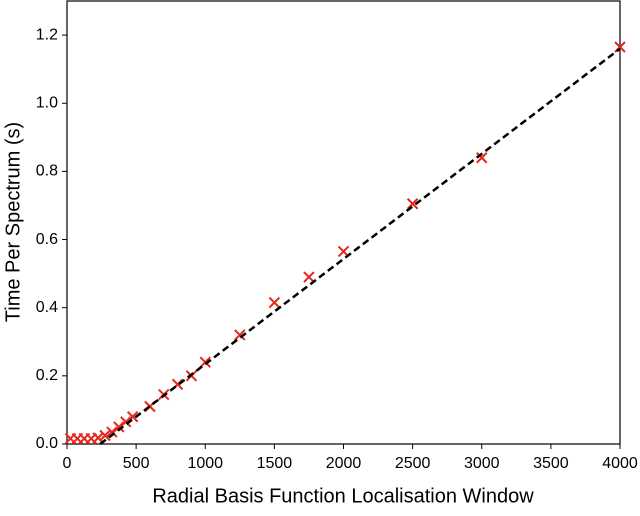 This screenshot has height=516, width=640. Describe the element at coordinates (47, 375) in the screenshot. I see `y-tick-label: 0.2` at that location.